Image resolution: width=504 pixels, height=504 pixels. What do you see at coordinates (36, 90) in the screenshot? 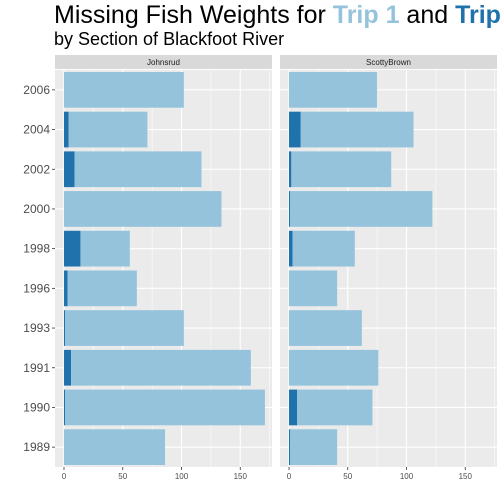
I see `y-tick-label: 2006` at bounding box center [36, 90].